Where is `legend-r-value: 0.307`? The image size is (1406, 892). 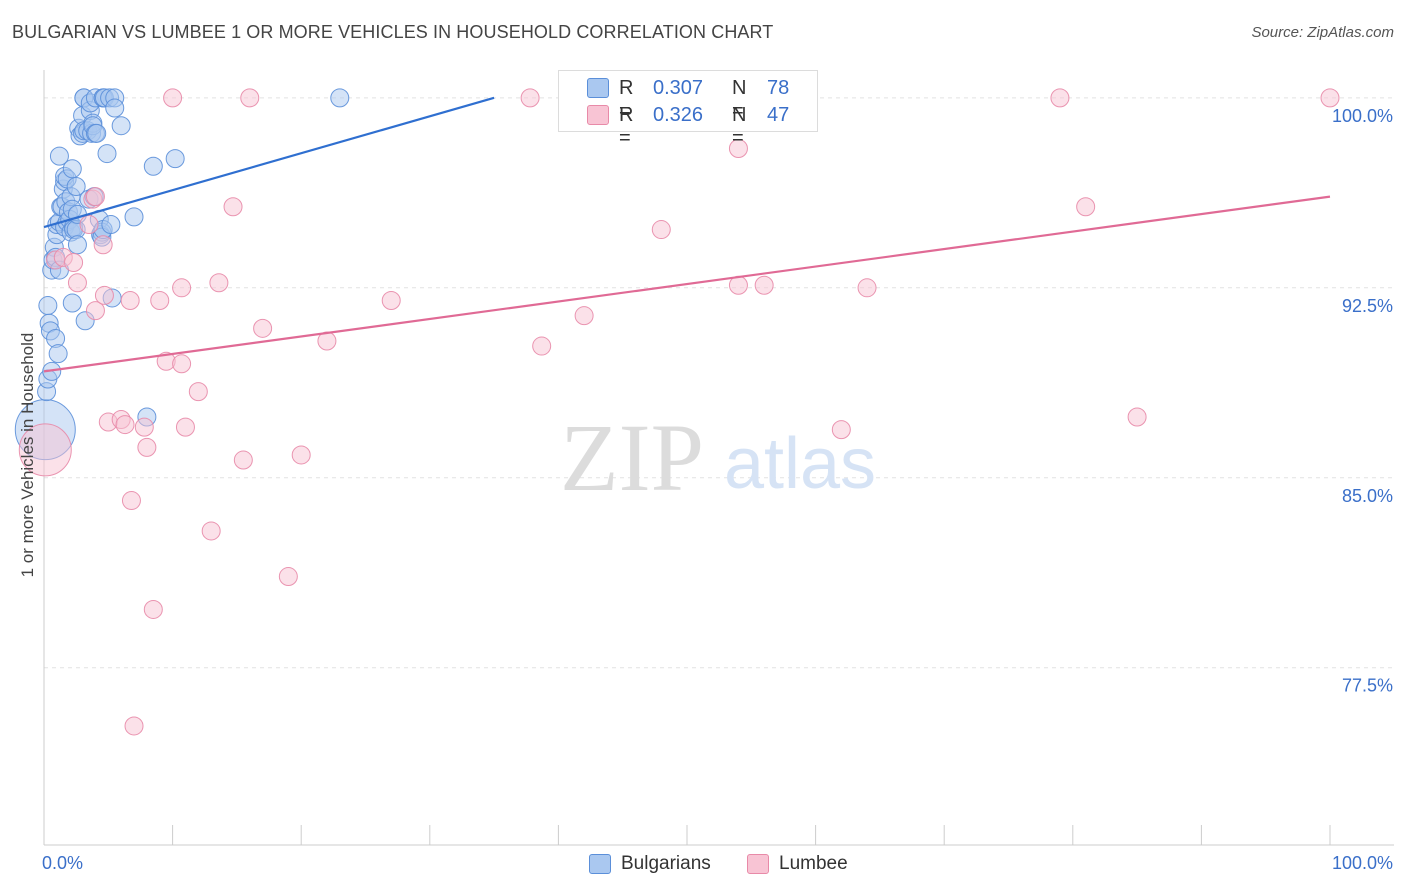
legend-r-value: 0.307 is located at coordinates (678, 88).